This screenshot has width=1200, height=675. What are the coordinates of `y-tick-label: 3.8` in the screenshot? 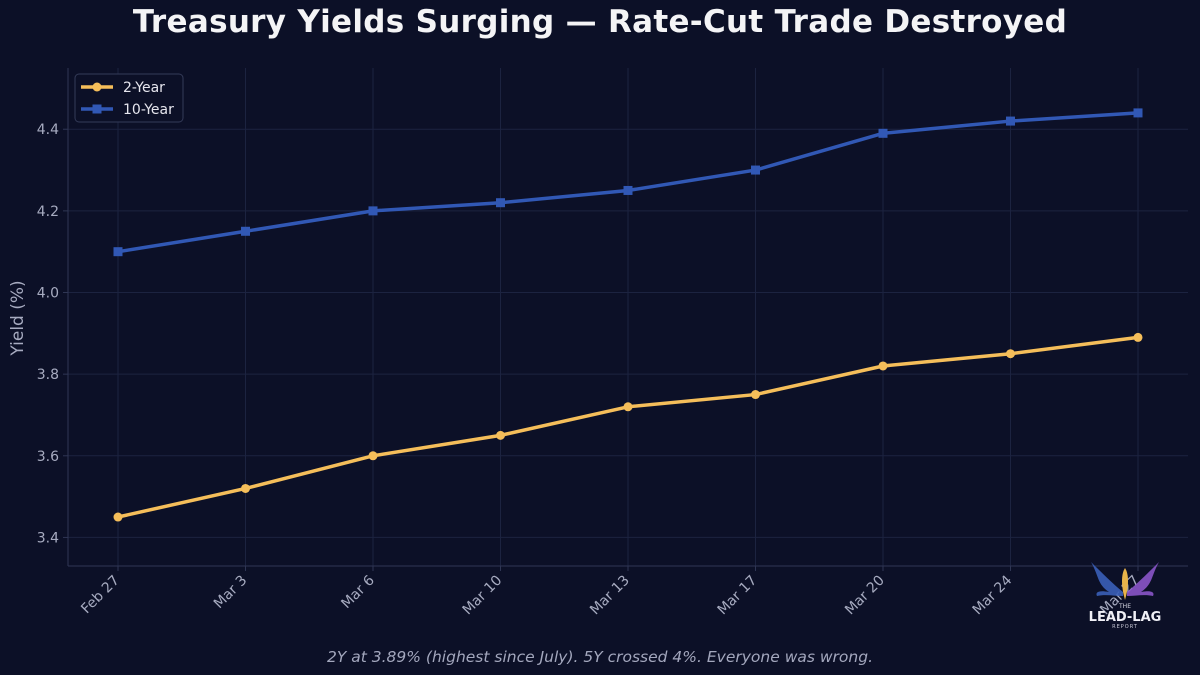 It's located at (48, 375).